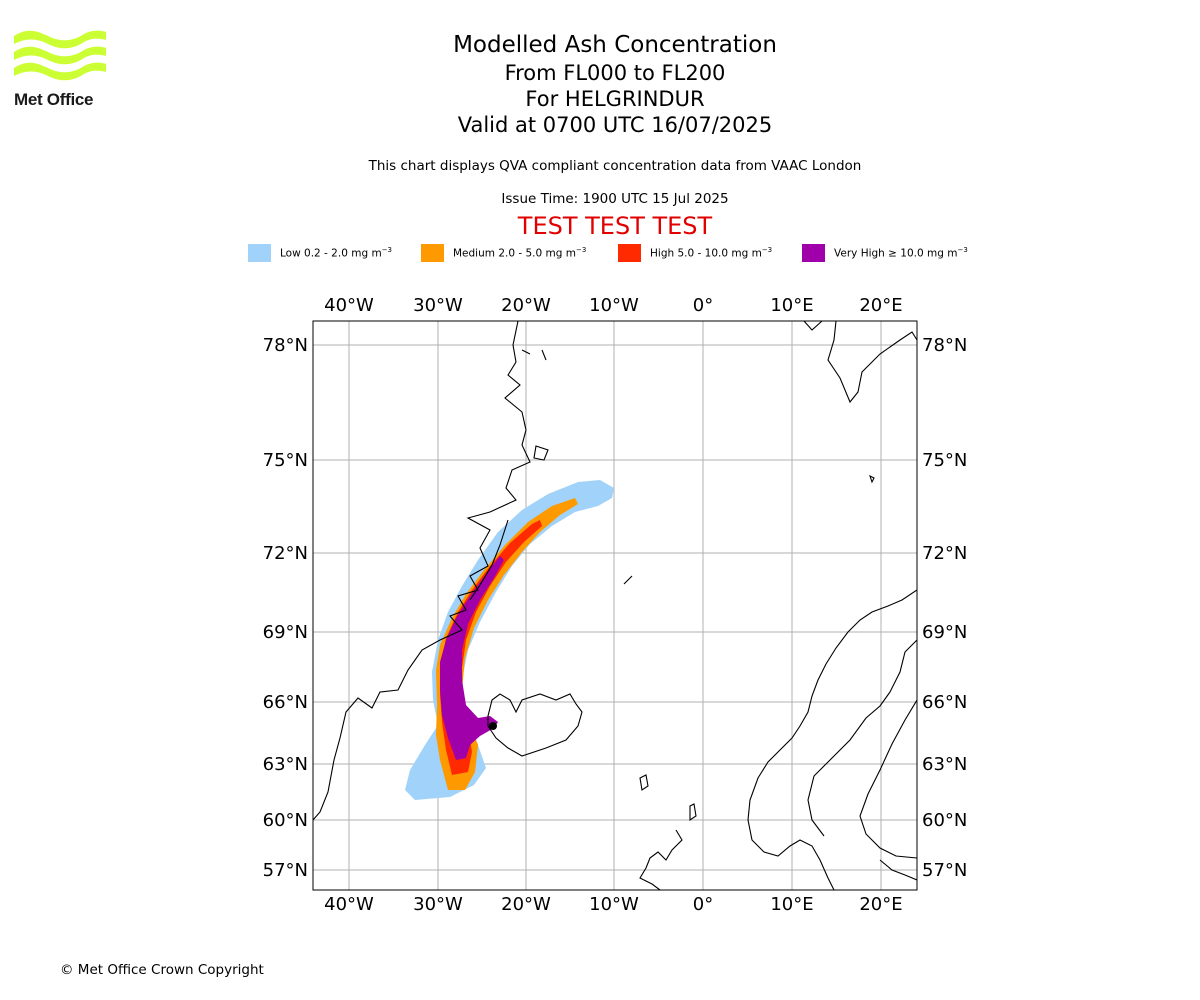 The height and width of the screenshot is (1000, 1200). What do you see at coordinates (615, 226) in the screenshot?
I see `test-banner: TEST TEST TEST` at bounding box center [615, 226].